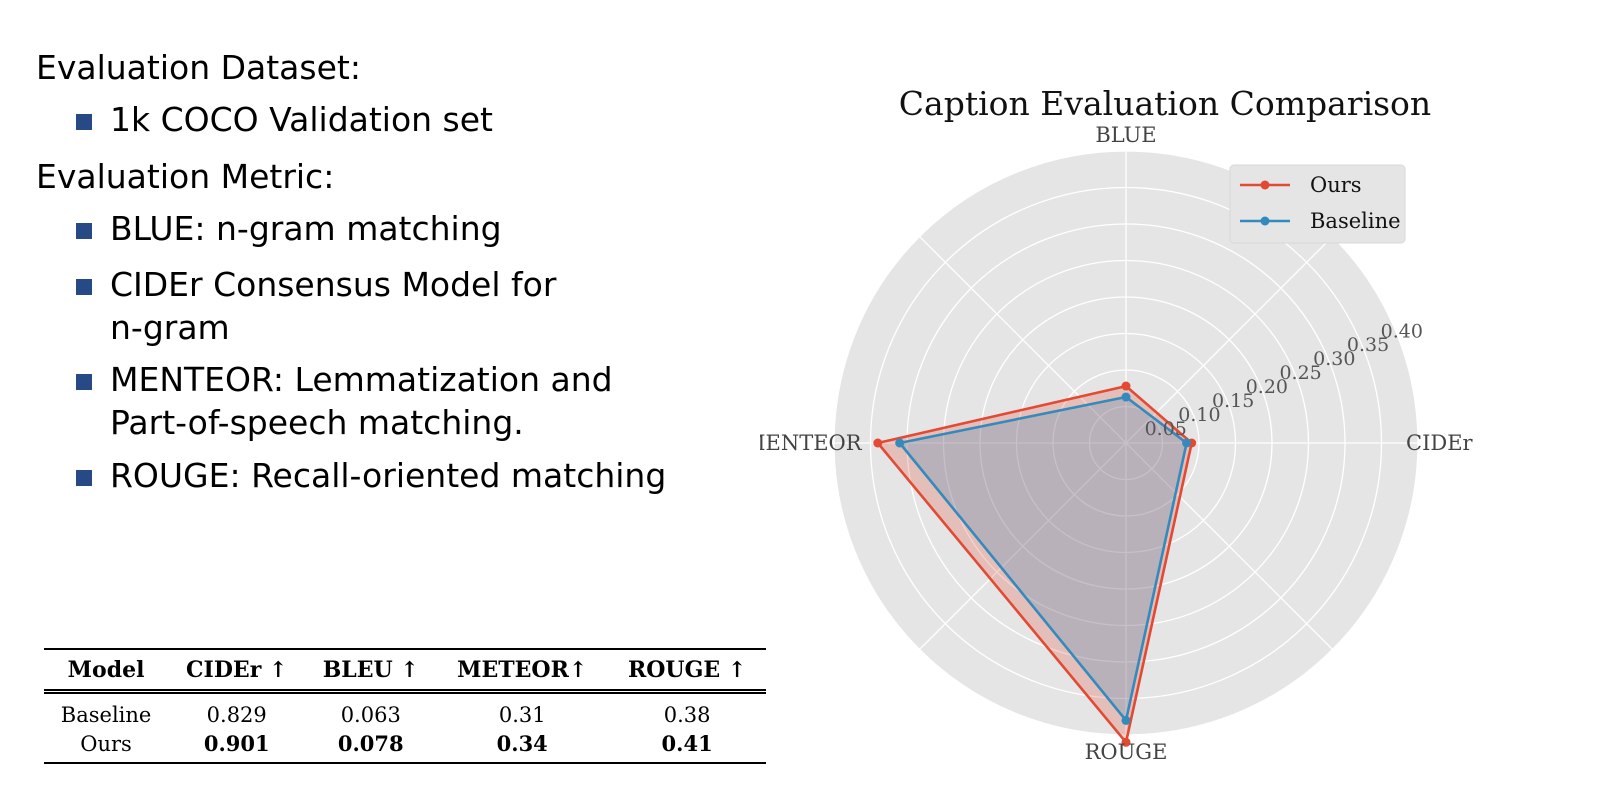 This screenshot has width=1615, height=803. Describe the element at coordinates (405, 710) in the screenshot. I see `table-row: Baseline 0.829 0.063 0.31 0.38` at that location.